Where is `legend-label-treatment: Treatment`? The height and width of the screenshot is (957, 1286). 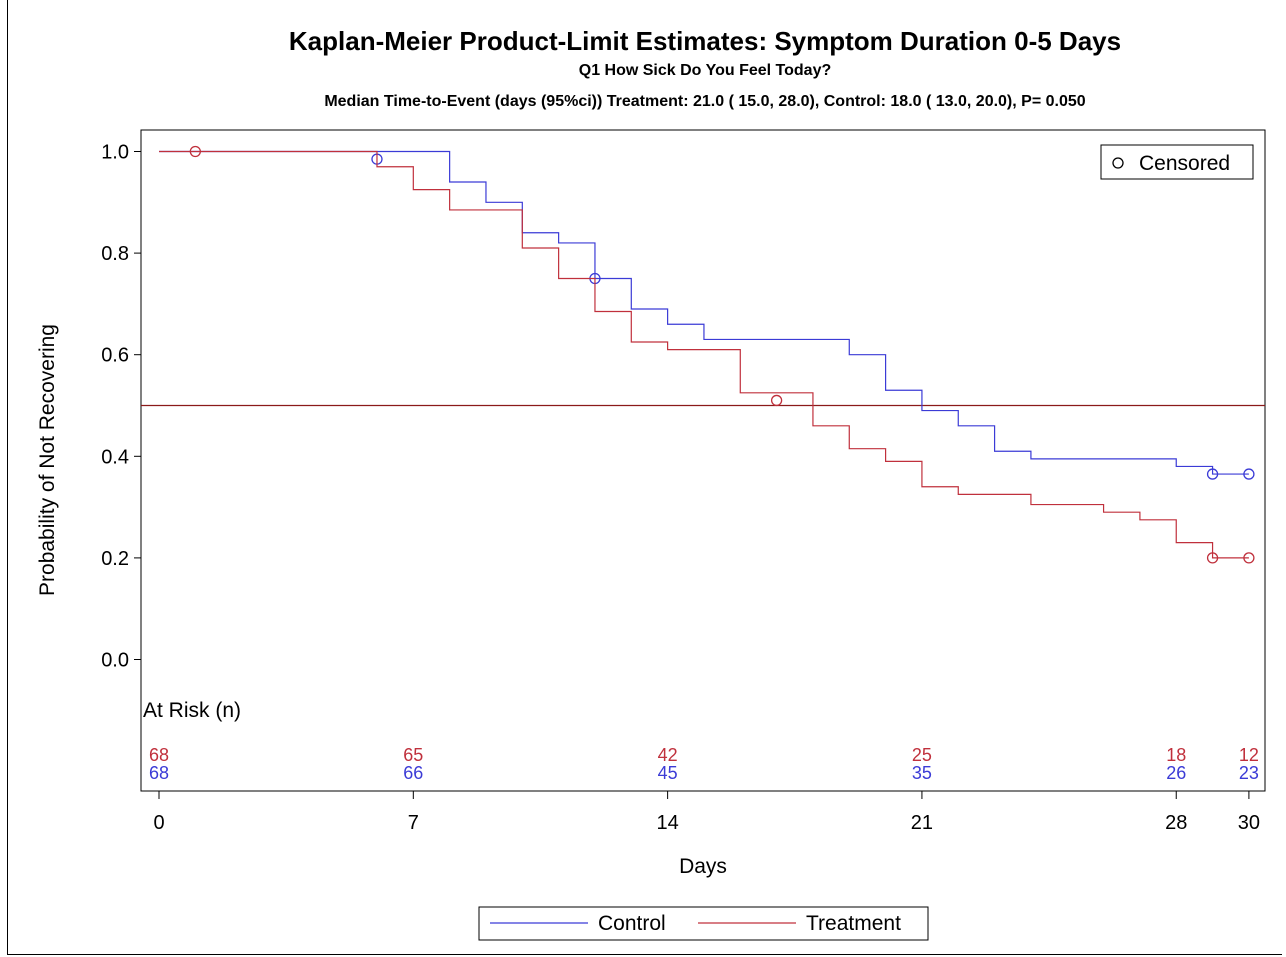 legend-label-treatment: Treatment is located at coordinates (853, 923).